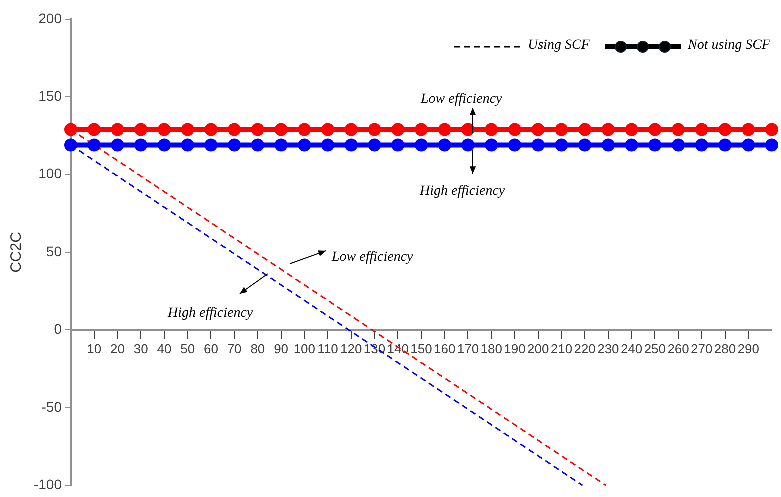  I want to click on x-tick-label: 130, so click(375, 349).